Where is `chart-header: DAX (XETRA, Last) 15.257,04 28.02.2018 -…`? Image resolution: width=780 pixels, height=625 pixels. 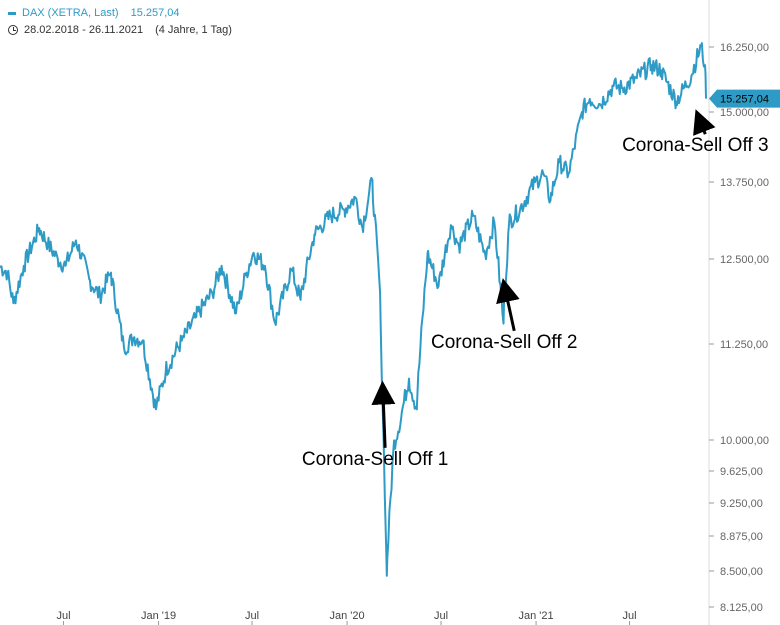
chart-header: DAX (XETRA, Last) 15.257,04 28.02.2018 -… is located at coordinates (120, 22).